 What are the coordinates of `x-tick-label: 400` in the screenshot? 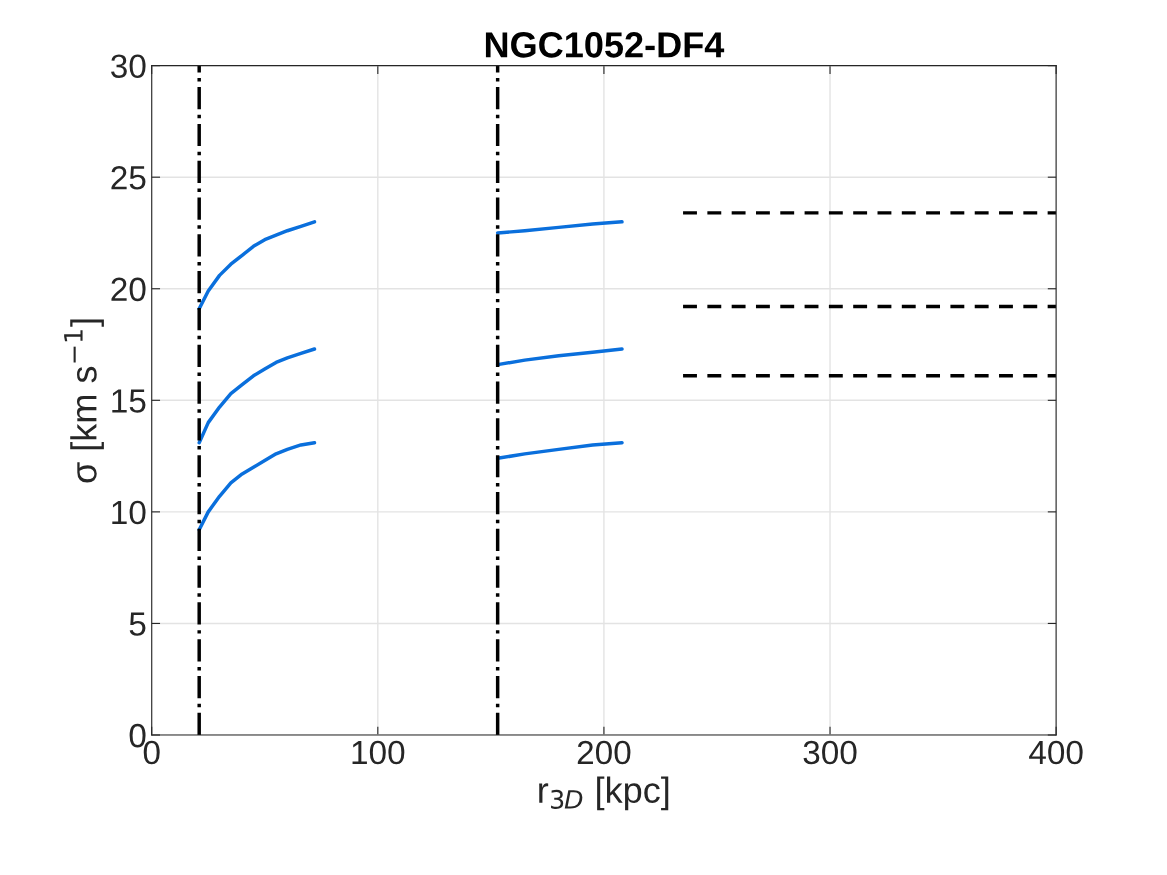 It's located at (1056, 752).